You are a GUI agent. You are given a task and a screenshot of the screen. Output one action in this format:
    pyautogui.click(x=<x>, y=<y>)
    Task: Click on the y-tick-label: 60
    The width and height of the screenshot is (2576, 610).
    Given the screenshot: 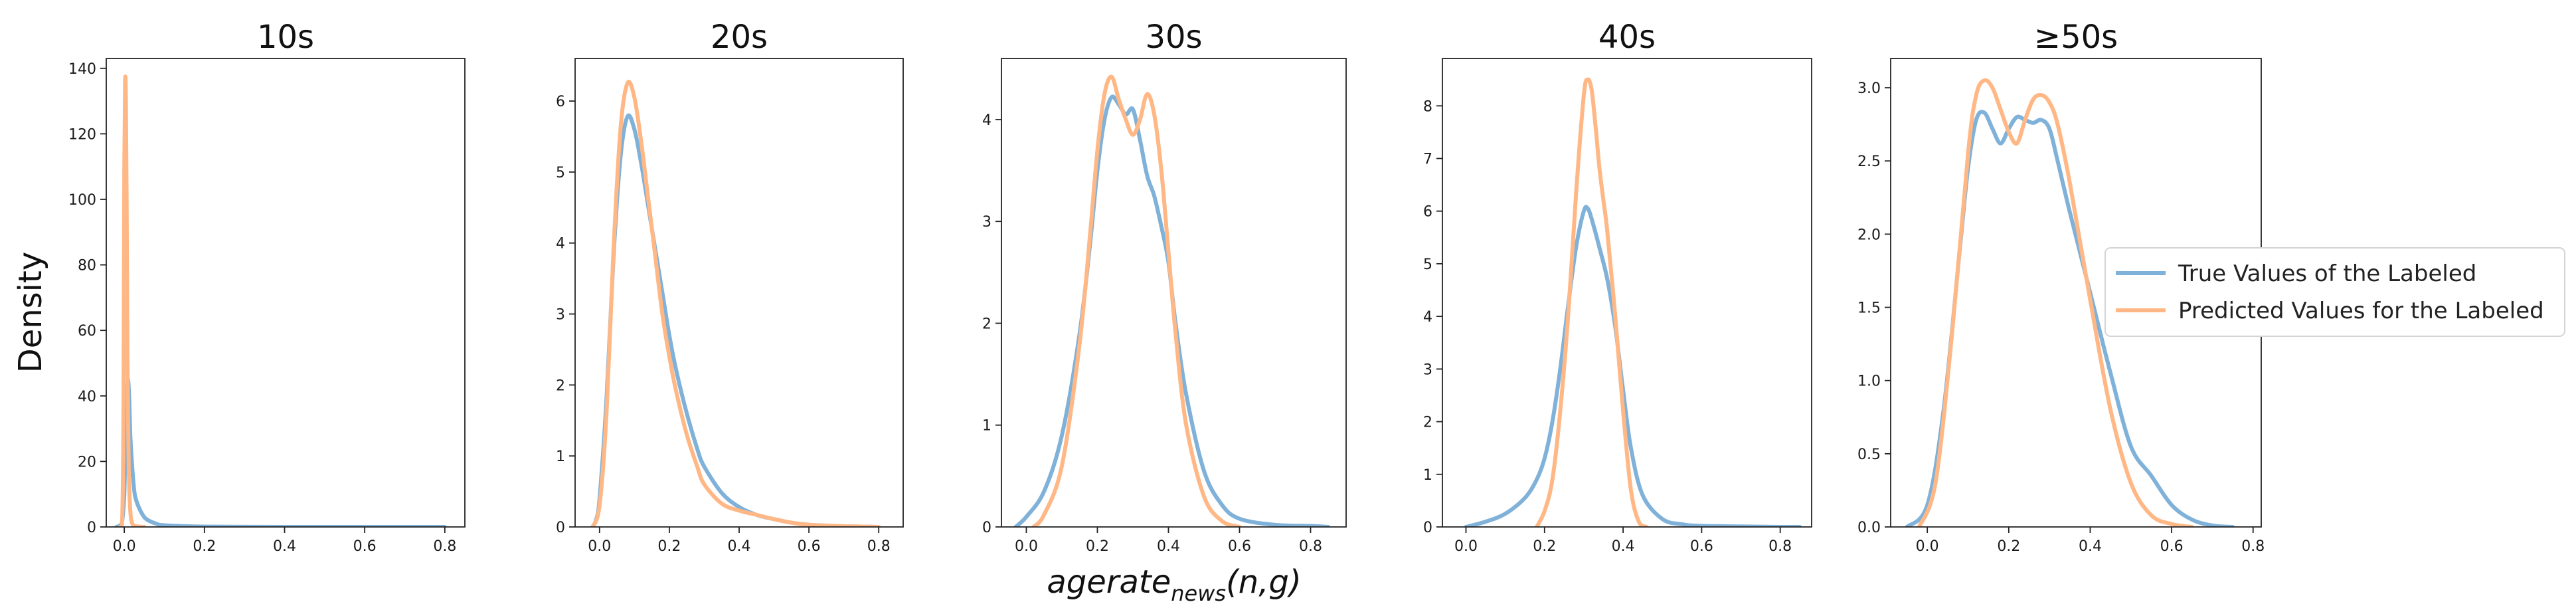 What is the action you would take?
    pyautogui.click(x=87, y=331)
    